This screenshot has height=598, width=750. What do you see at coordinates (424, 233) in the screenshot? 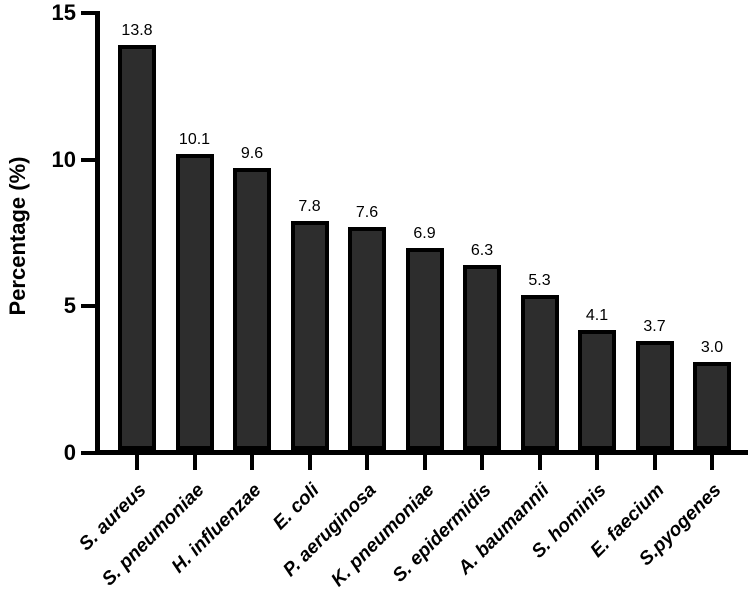
I see `bar-value-label: 6.9` at bounding box center [424, 233].